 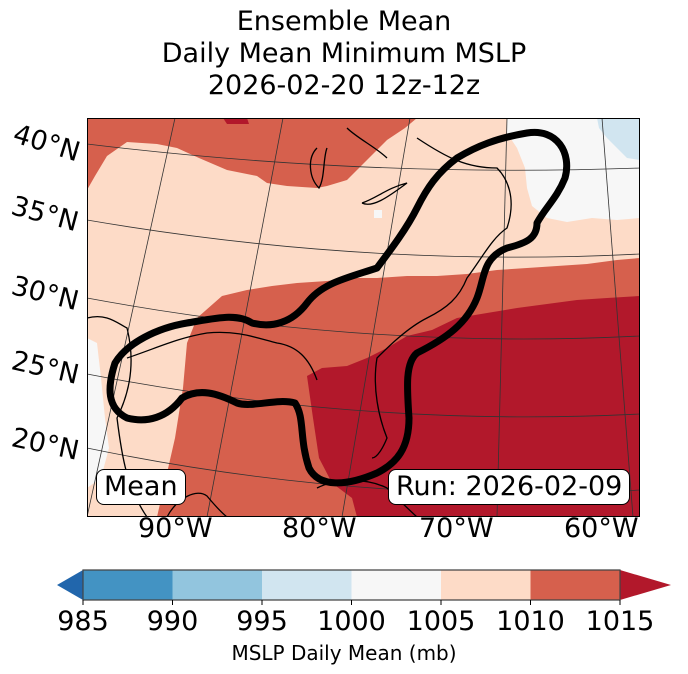 I want to click on lon-label-80w: 80°W, so click(x=319, y=528).